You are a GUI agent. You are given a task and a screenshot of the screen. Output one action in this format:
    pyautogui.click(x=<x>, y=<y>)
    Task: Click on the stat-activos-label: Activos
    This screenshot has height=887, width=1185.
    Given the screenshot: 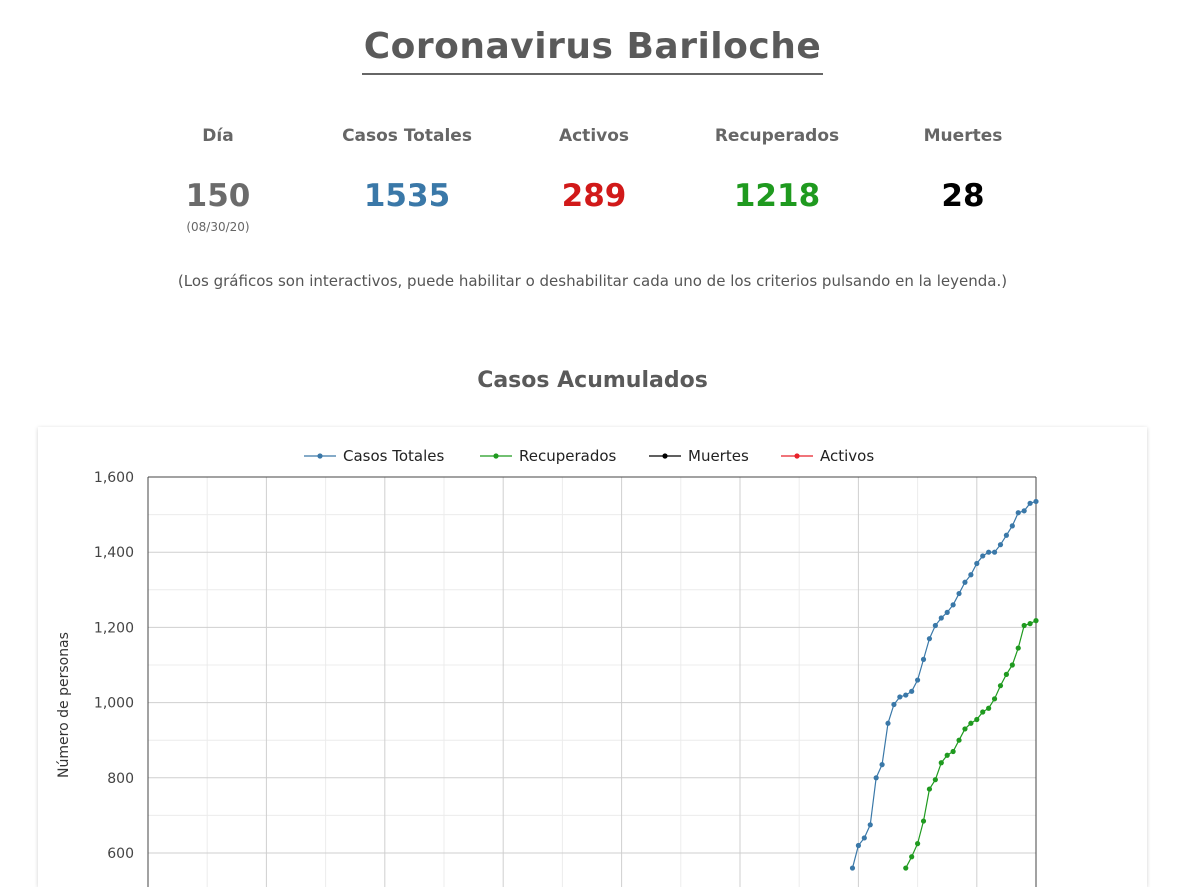 What is the action you would take?
    pyautogui.click(x=594, y=138)
    